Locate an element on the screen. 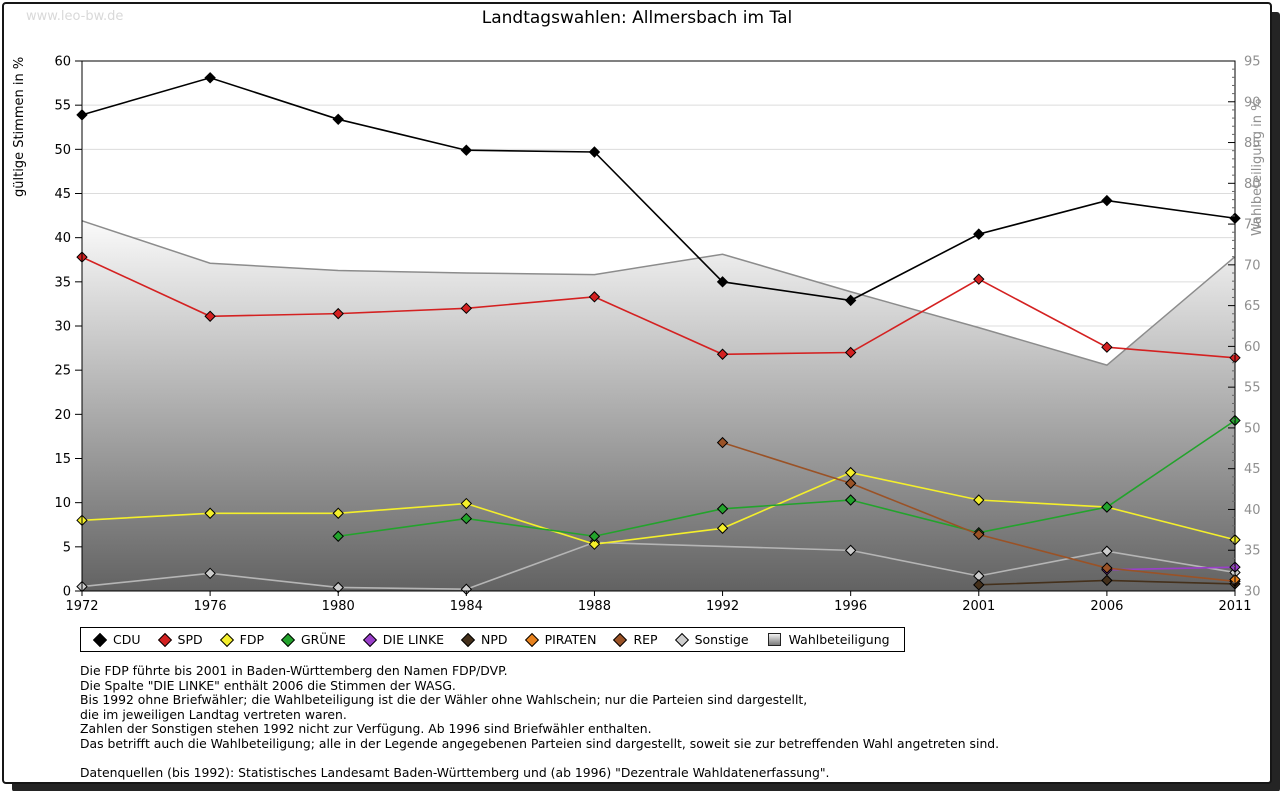  x-tick-label: 2001 is located at coordinates (978, 606).